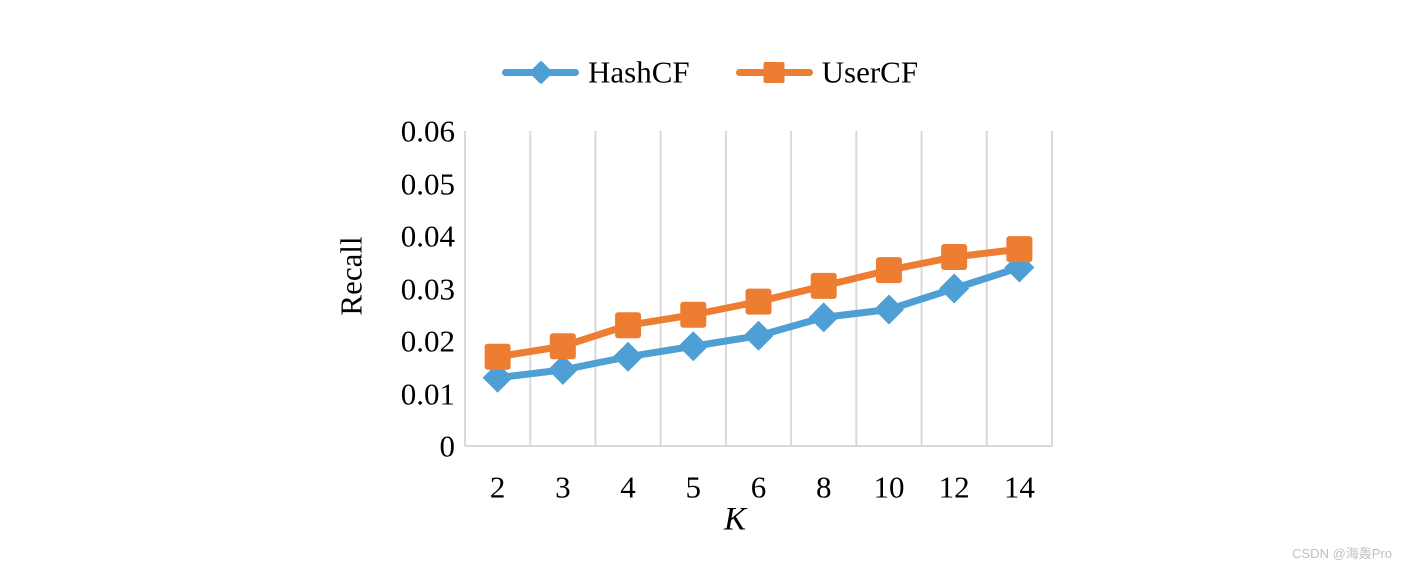  What do you see at coordinates (447, 446) in the screenshot?
I see `y-axis-tick-label: 0` at bounding box center [447, 446].